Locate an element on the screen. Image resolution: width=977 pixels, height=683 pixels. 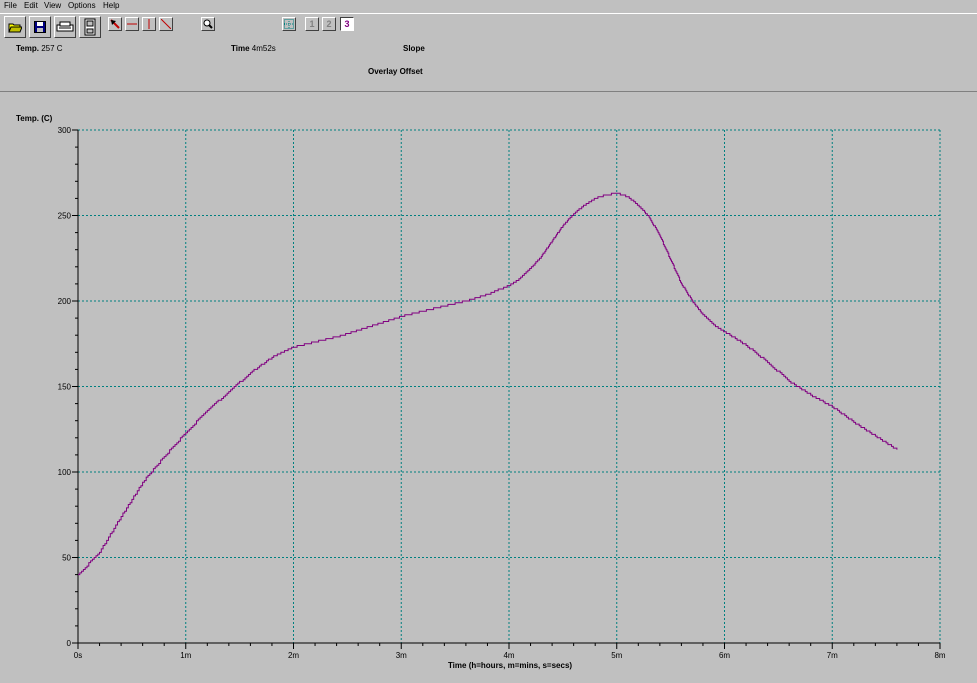
temp-readout: Temp. 257 C is located at coordinates (39, 48).